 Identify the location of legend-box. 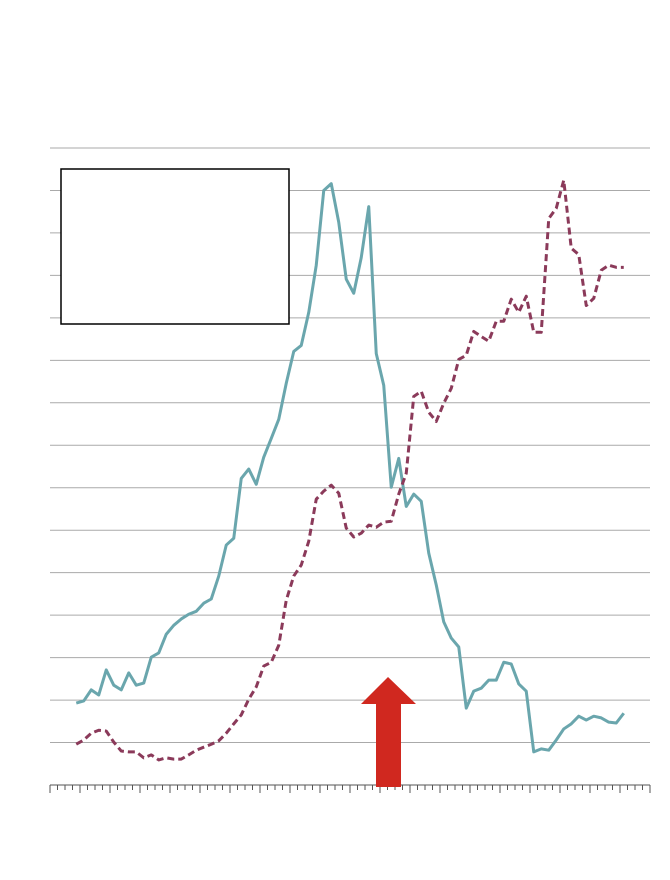
(175, 246).